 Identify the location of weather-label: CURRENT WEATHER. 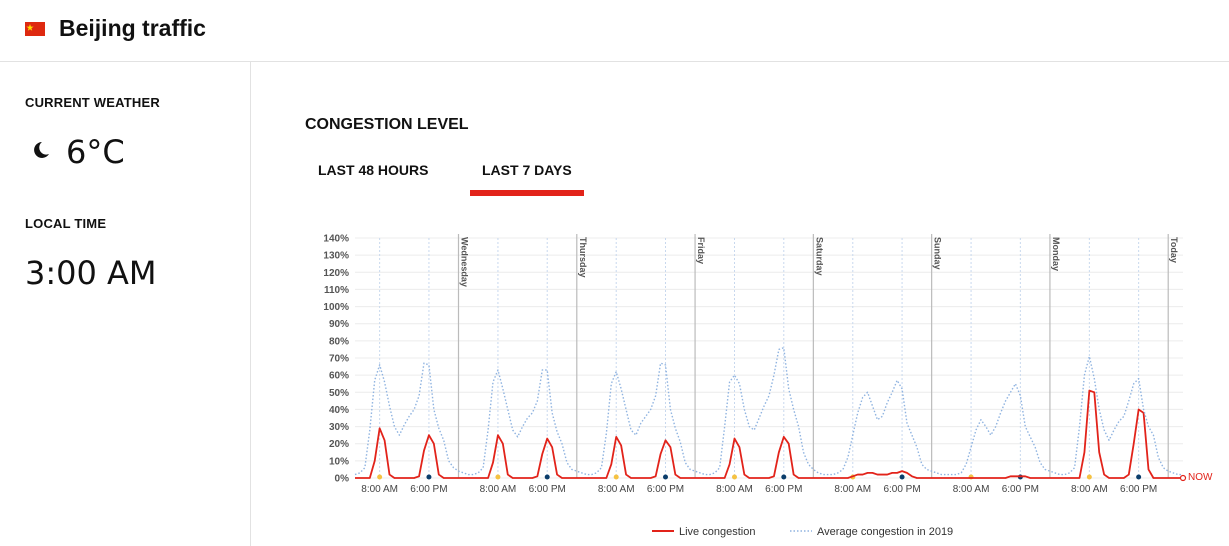
(92, 102).